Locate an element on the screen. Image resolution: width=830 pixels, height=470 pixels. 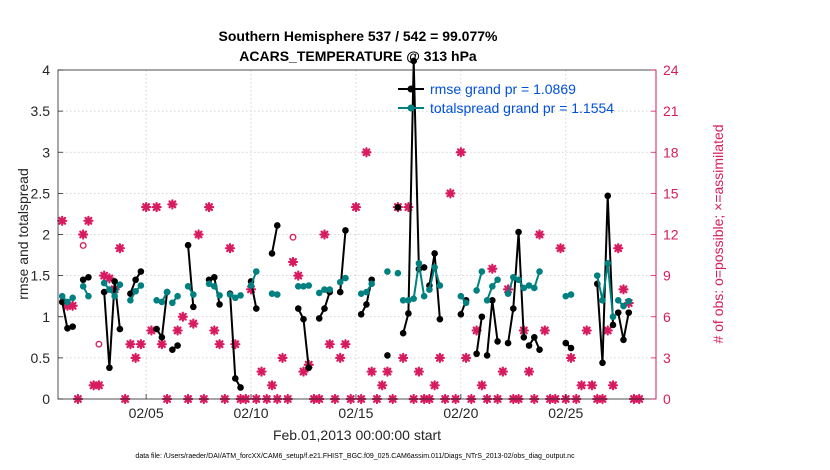
y2-tick-label: 18 is located at coordinates (671, 152).